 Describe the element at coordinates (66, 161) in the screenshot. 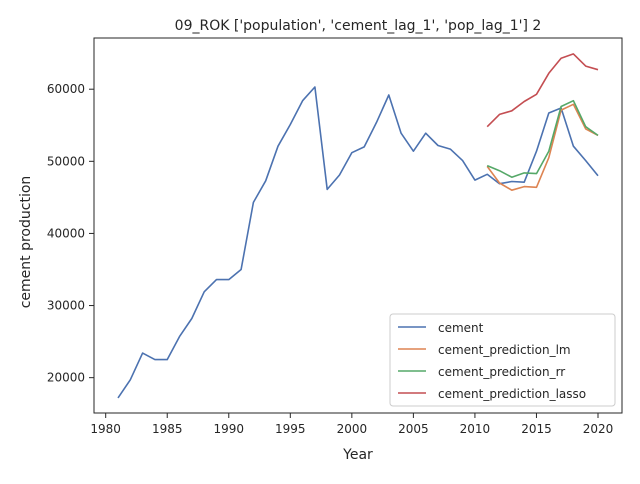

I see `y-tick-label: 50000` at that location.